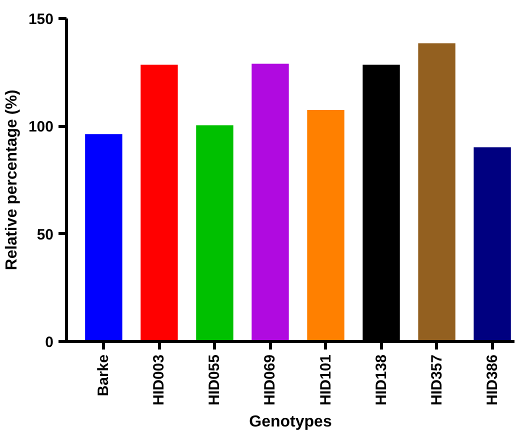 The image size is (522, 433). I want to click on x-tick-label: HID386, so click(492, 380).